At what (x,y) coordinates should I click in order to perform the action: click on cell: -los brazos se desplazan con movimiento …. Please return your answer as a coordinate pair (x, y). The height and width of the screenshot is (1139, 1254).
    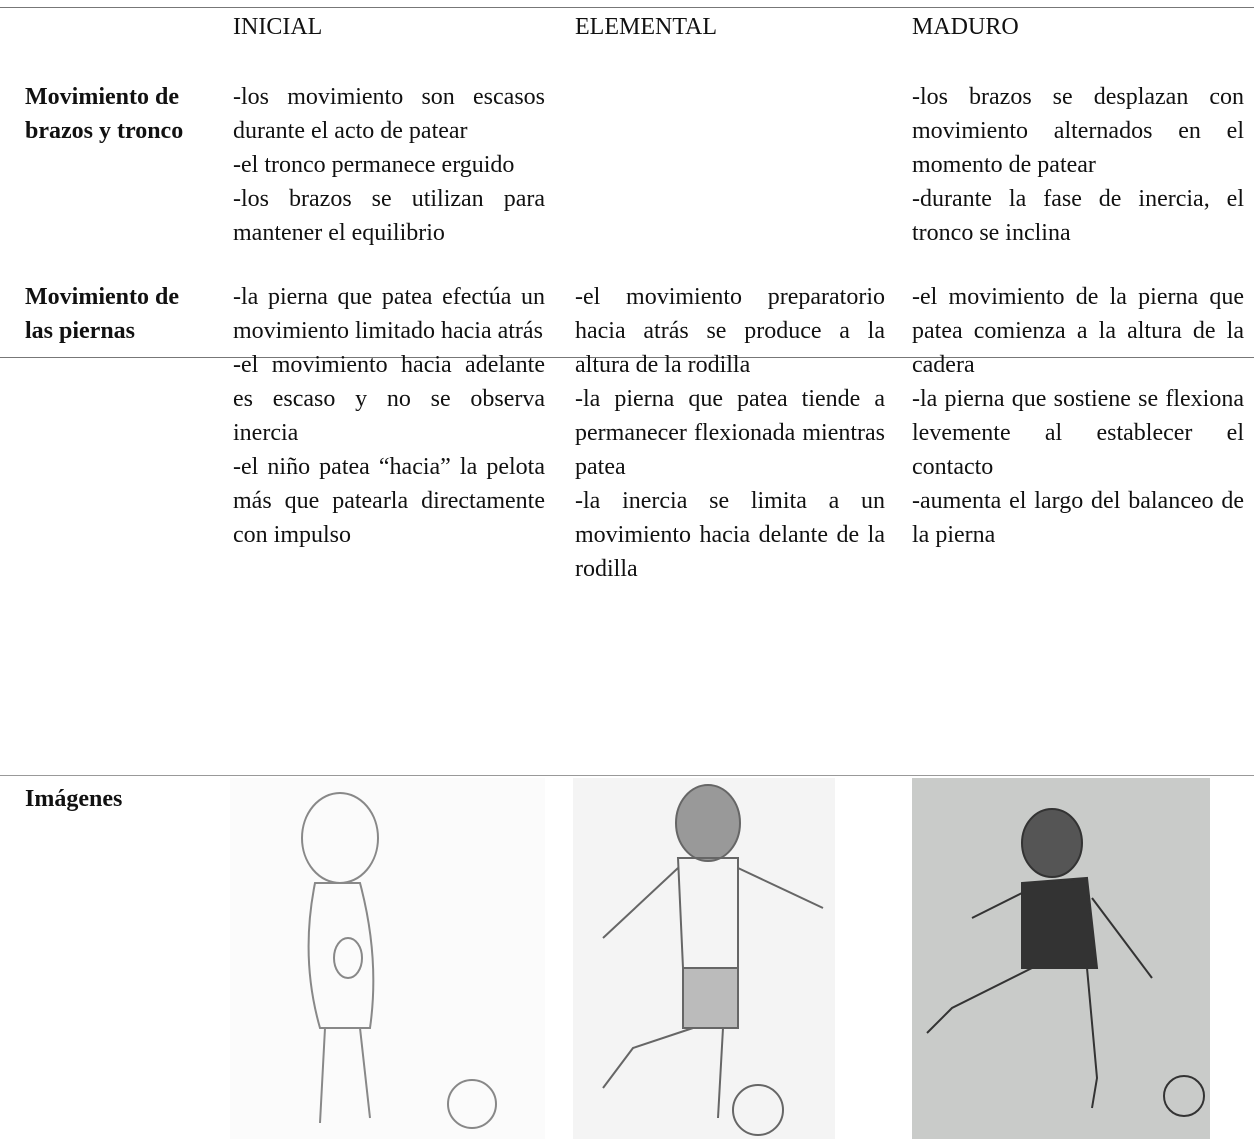
    Looking at the image, I should click on (1078, 165).